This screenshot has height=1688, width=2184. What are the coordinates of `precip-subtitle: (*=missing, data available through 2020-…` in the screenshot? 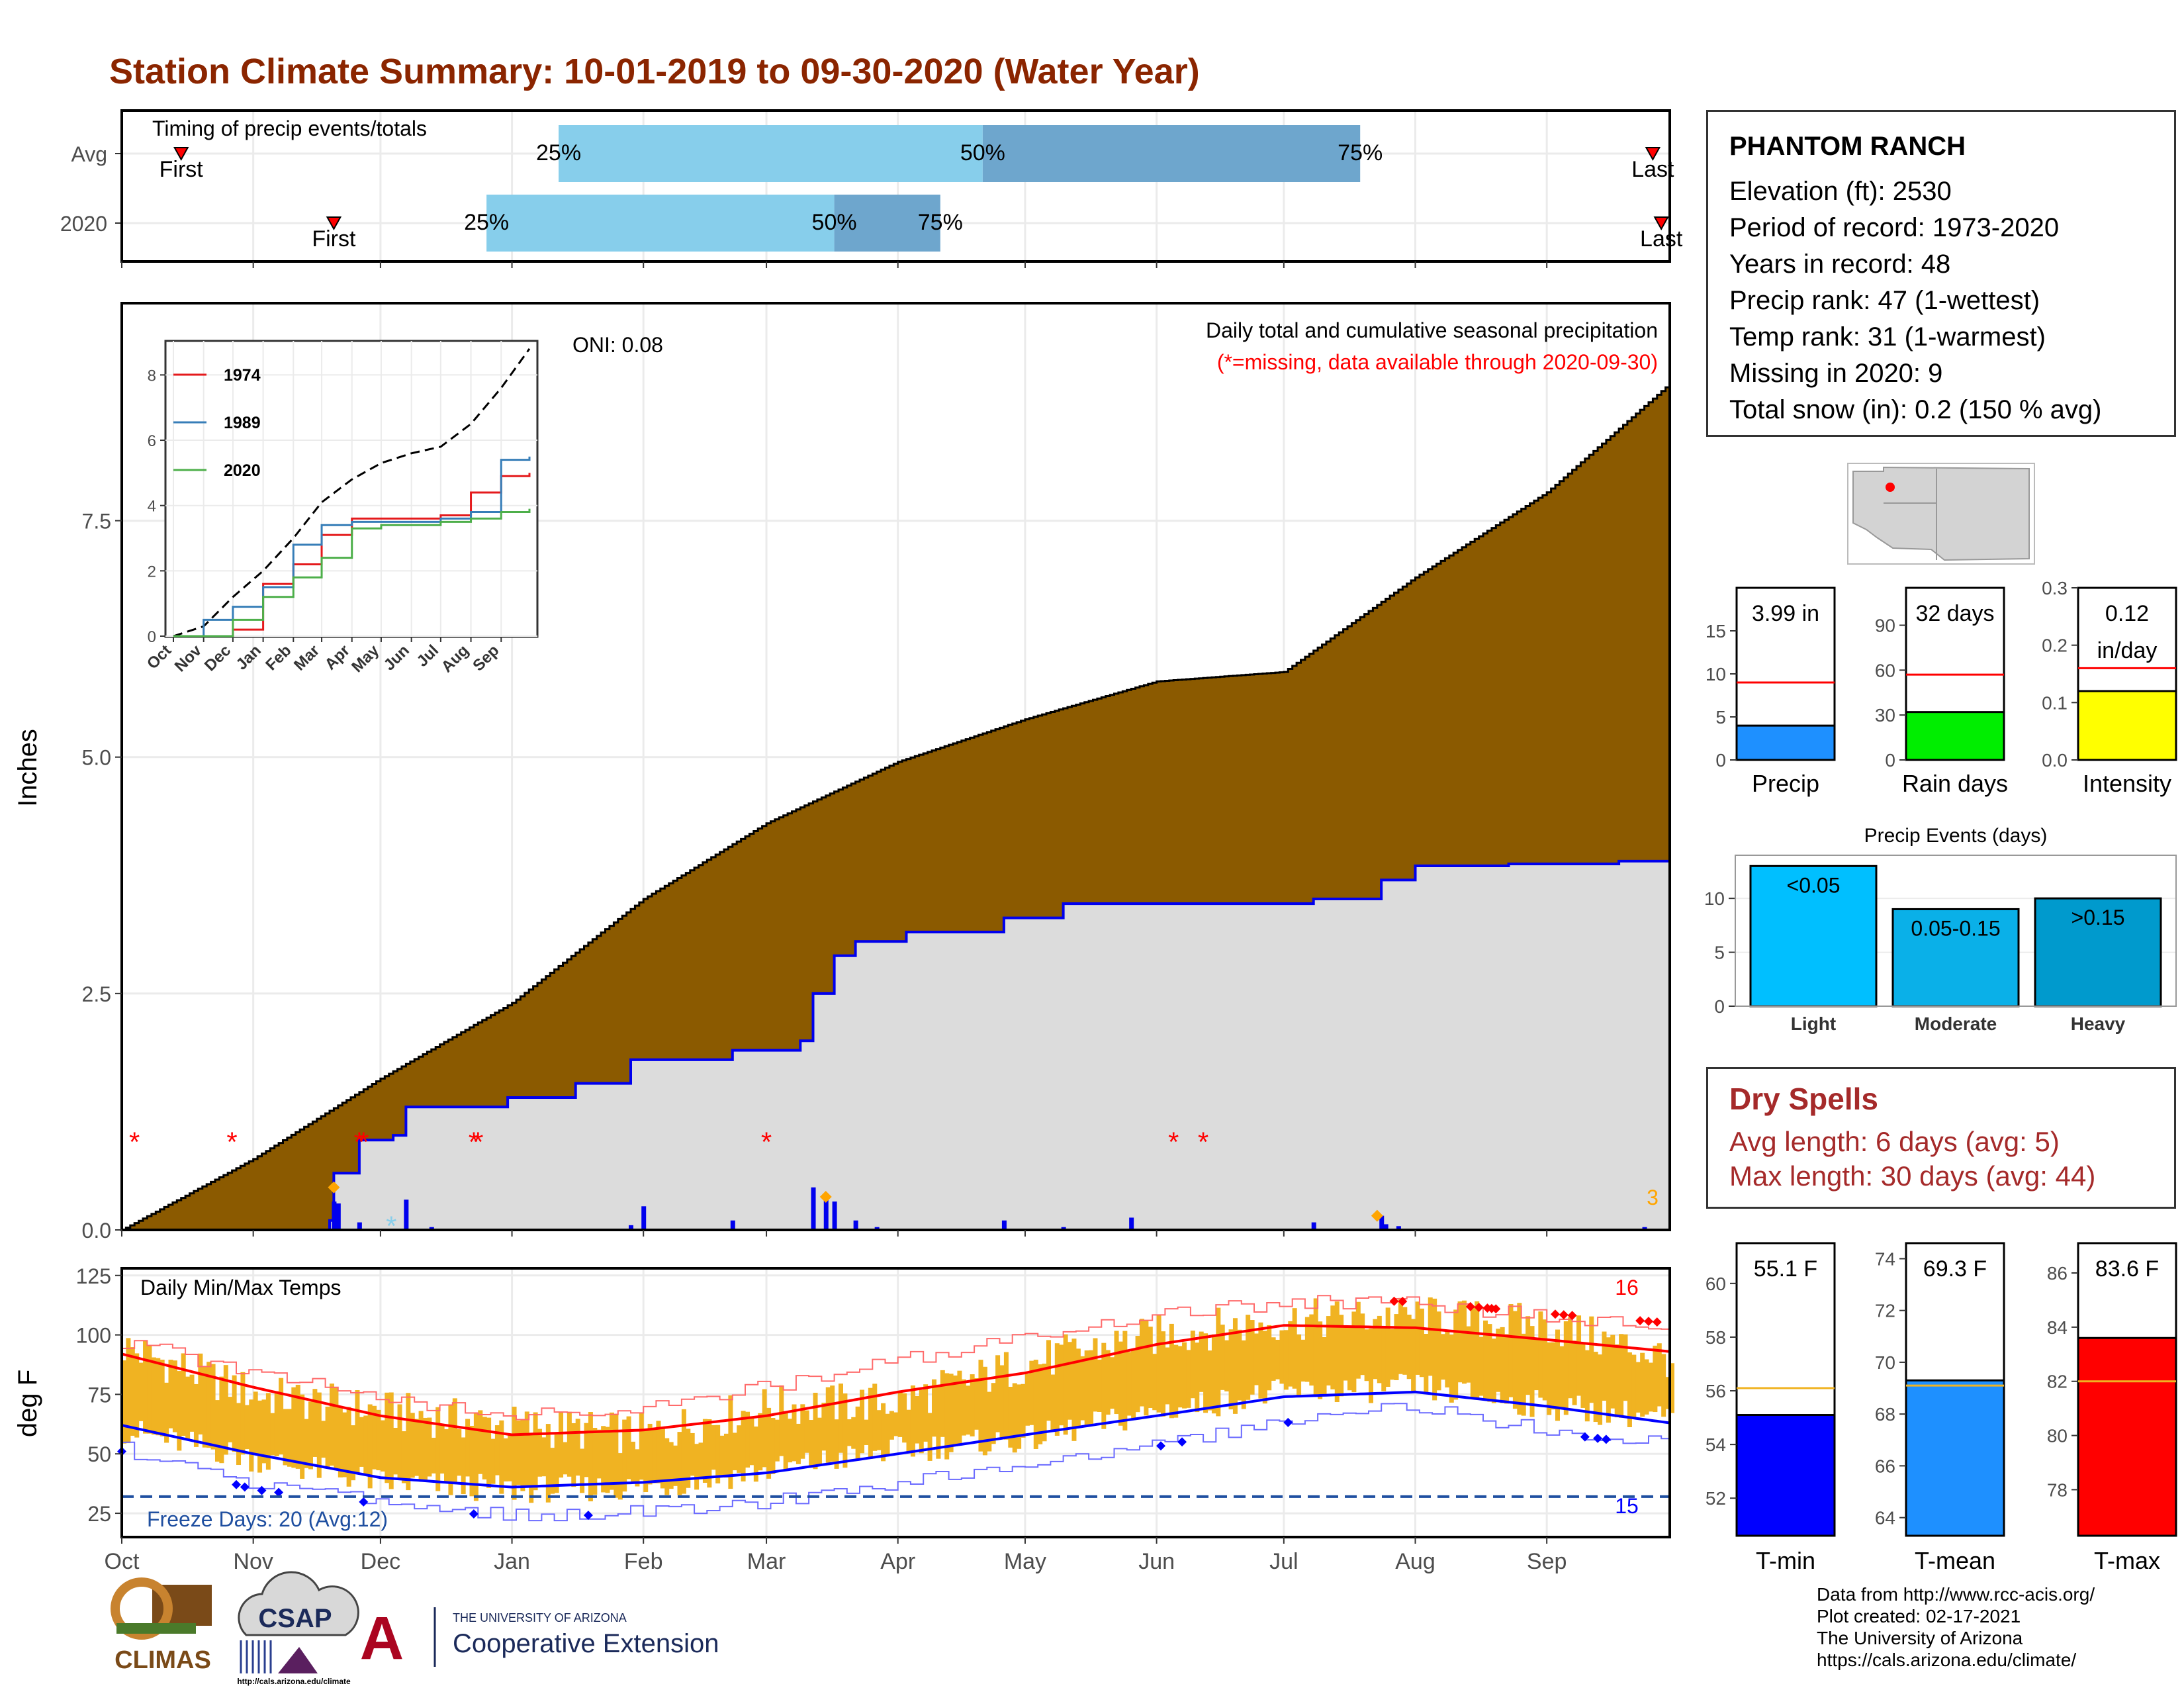 It's located at (1437, 362).